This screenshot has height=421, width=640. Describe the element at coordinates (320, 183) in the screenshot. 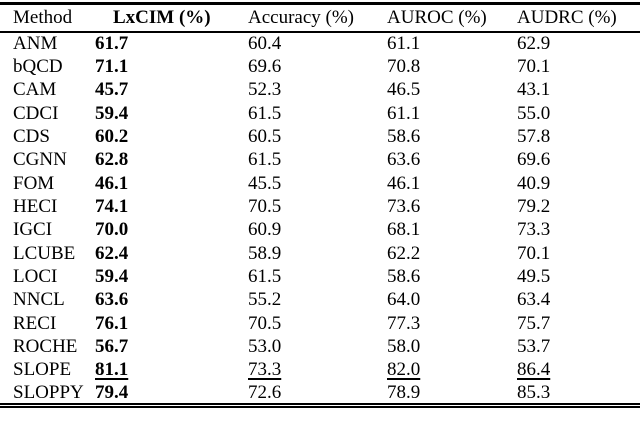

I see `table-row: FOM 46.1 45.5 46.1 40.9` at that location.